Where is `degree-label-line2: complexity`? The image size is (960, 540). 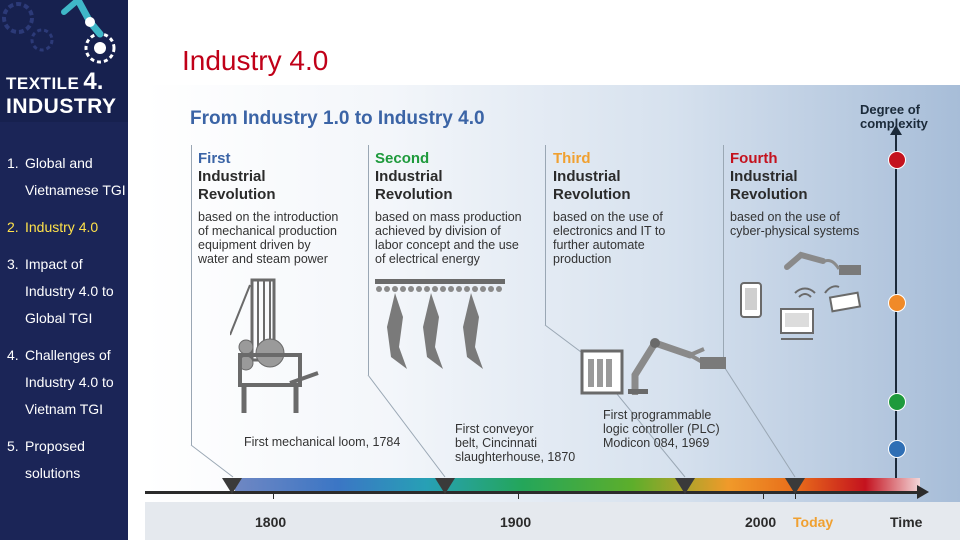 degree-label-line2: complexity is located at coordinates (894, 123).